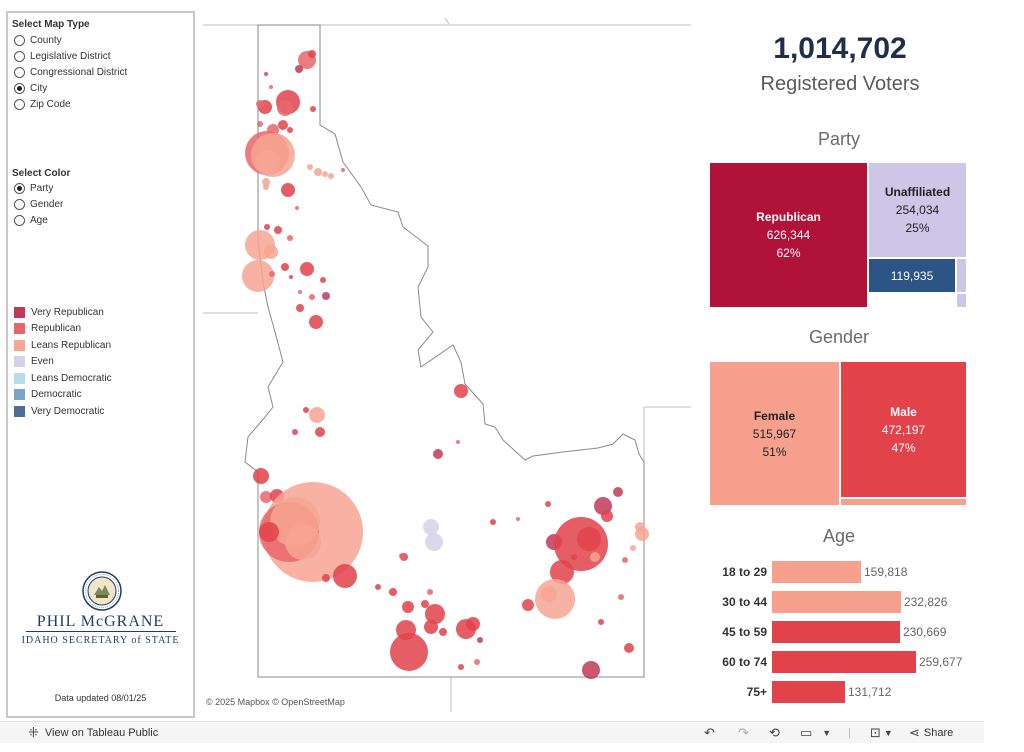 This screenshot has height=752, width=1024. Describe the element at coordinates (774, 733) in the screenshot. I see `revert-button: ⟲` at that location.